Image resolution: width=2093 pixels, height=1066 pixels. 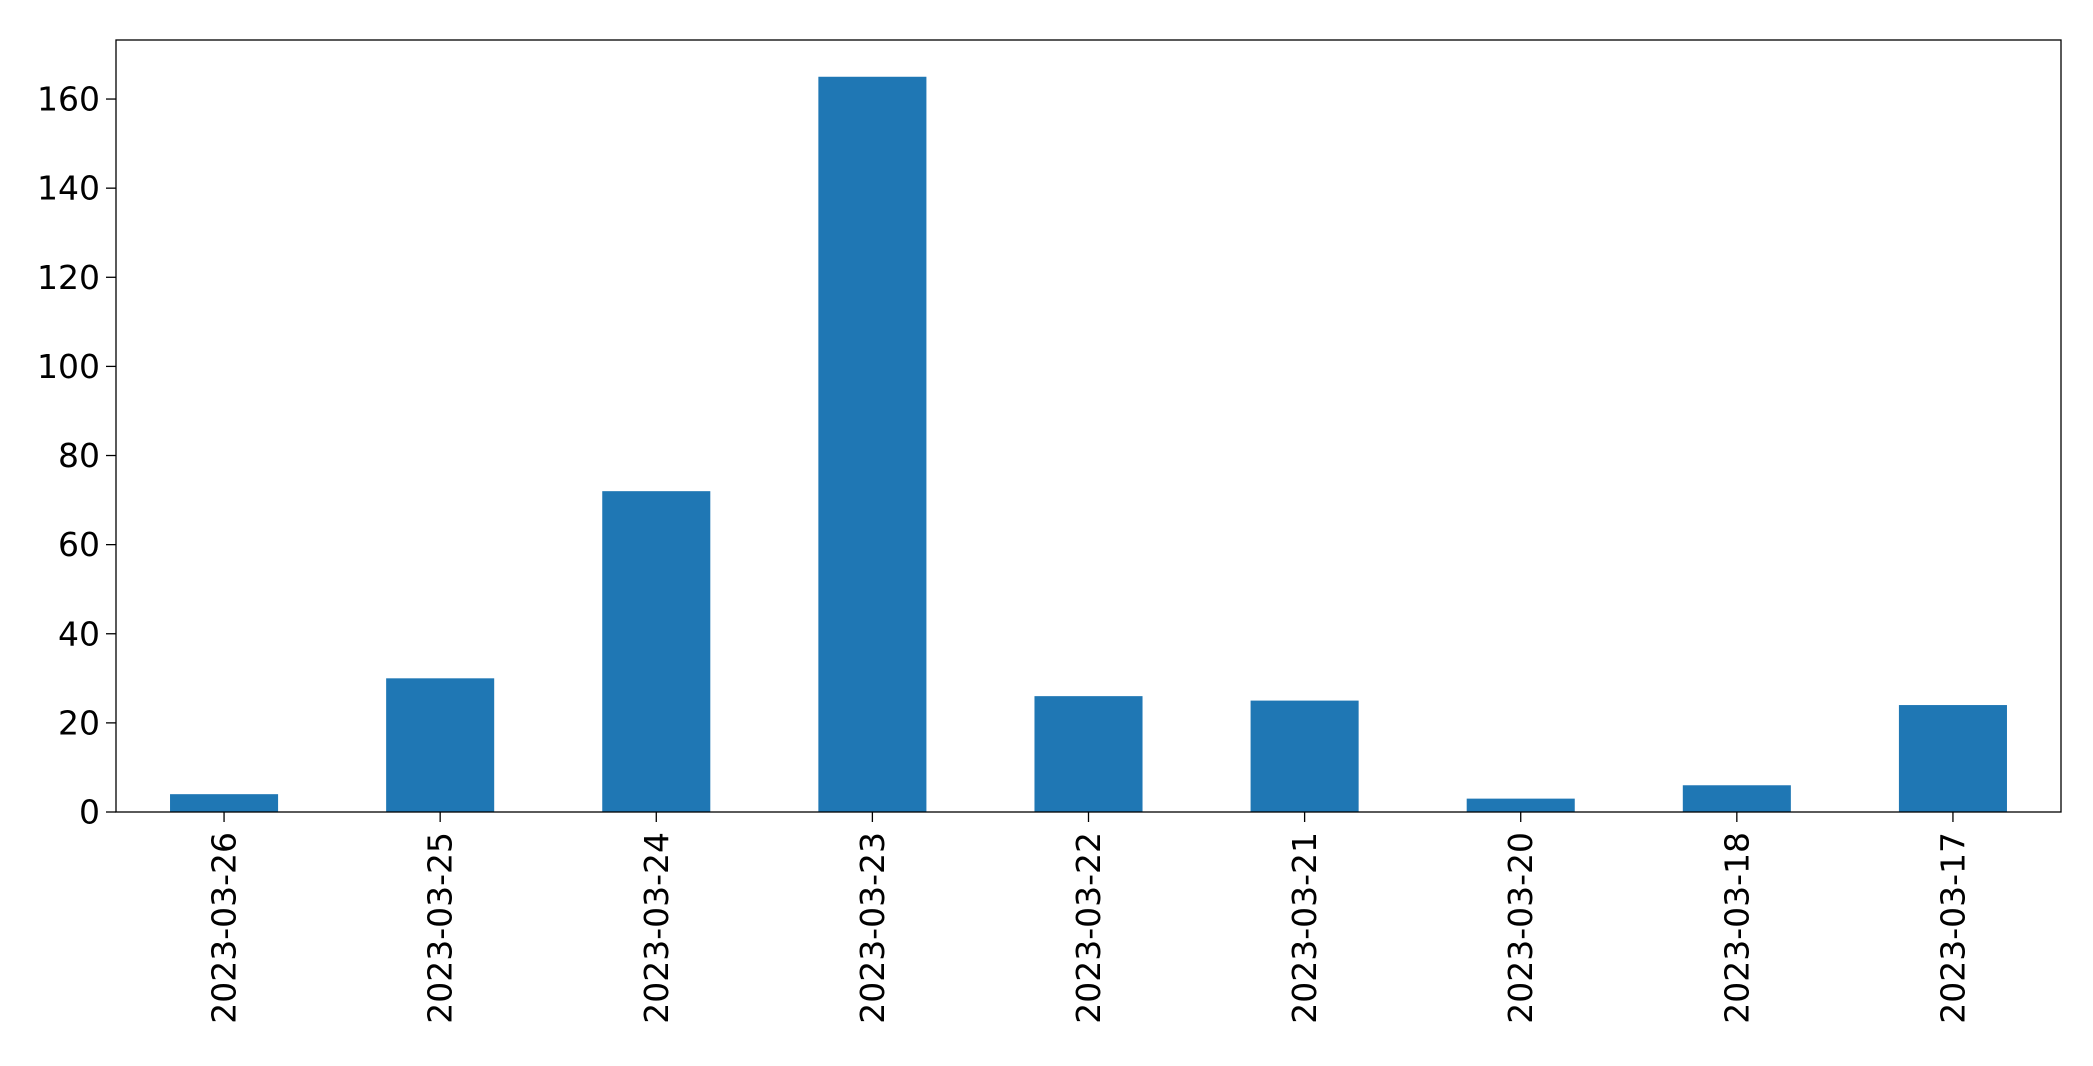 What do you see at coordinates (1952, 928) in the screenshot?
I see `x-tick-label: 2023-03-17` at bounding box center [1952, 928].